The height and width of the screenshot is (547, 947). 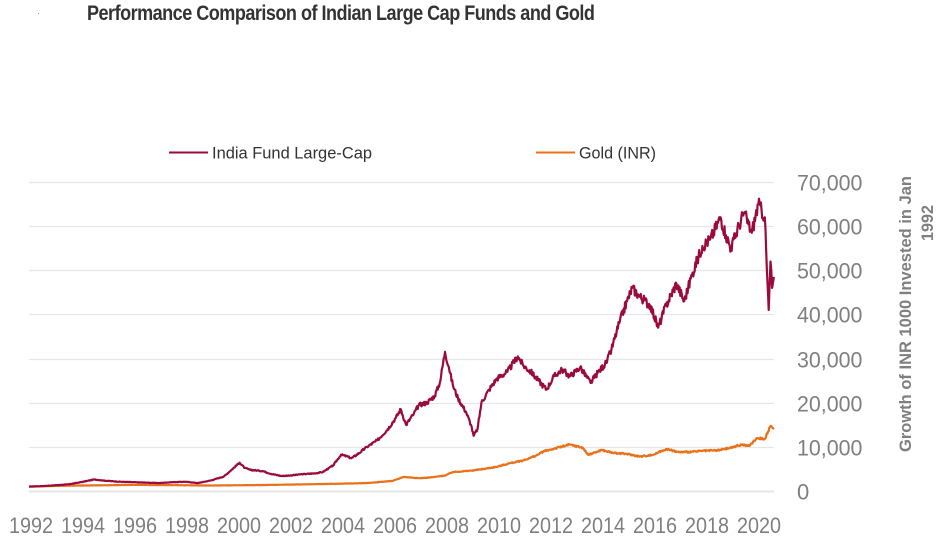 What do you see at coordinates (343, 525) in the screenshot?
I see `x-tick-label: 2004` at bounding box center [343, 525].